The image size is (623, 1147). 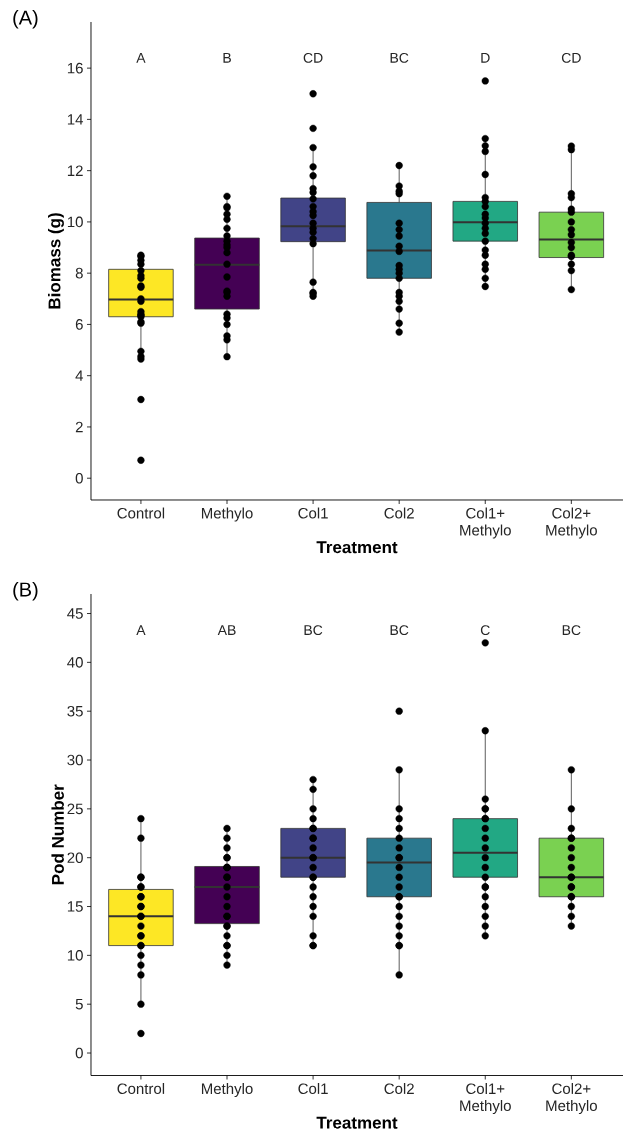 What do you see at coordinates (226, 630) in the screenshot?
I see `annotation: AB` at bounding box center [226, 630].